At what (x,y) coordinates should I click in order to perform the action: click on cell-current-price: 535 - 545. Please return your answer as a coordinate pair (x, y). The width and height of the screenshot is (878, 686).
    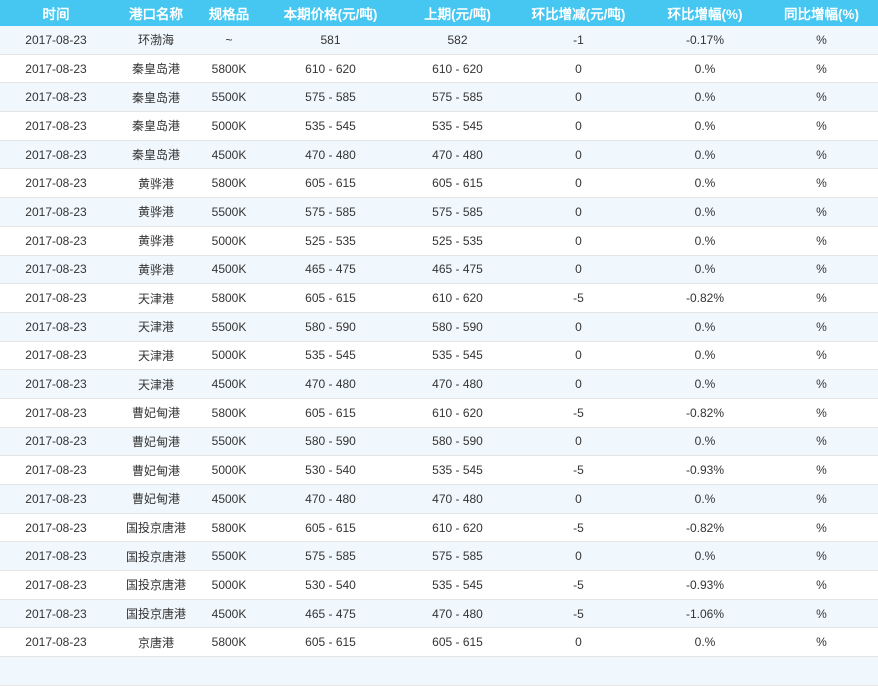
    Looking at the image, I should click on (330, 356).